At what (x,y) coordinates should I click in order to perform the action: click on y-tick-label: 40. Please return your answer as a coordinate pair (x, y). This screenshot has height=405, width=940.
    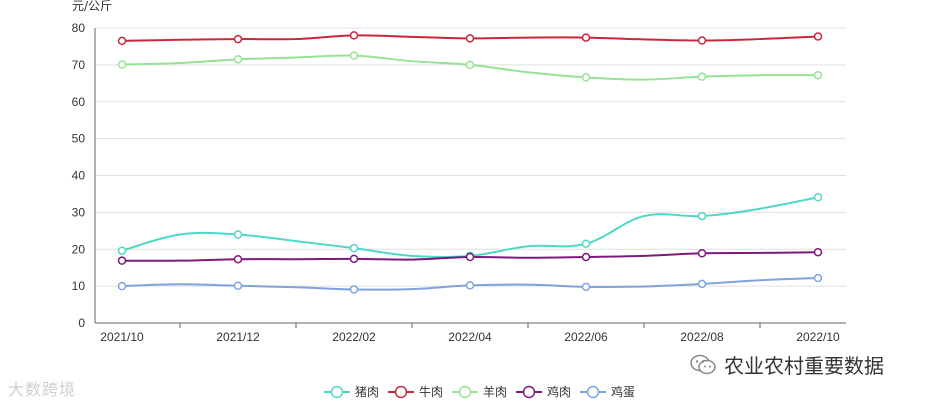
    Looking at the image, I should click on (79, 176).